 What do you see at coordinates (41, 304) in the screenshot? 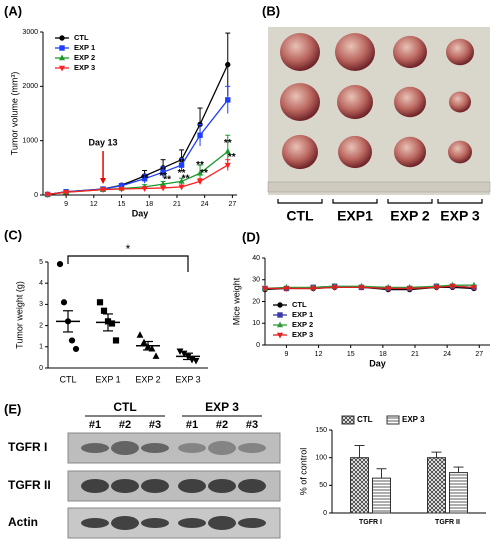
I see `y-tick-label: 3` at bounding box center [41, 304].